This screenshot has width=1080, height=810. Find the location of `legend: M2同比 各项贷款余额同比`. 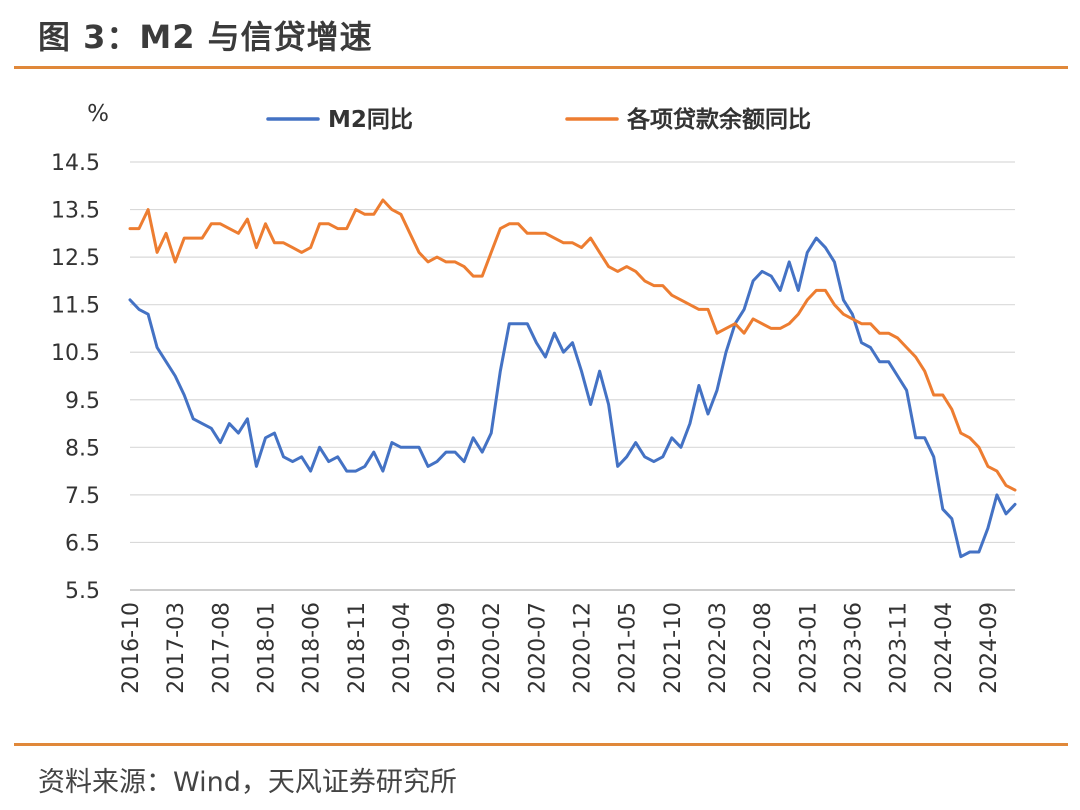

legend: M2同比 各项贷款余额同比 is located at coordinates (538, 119).